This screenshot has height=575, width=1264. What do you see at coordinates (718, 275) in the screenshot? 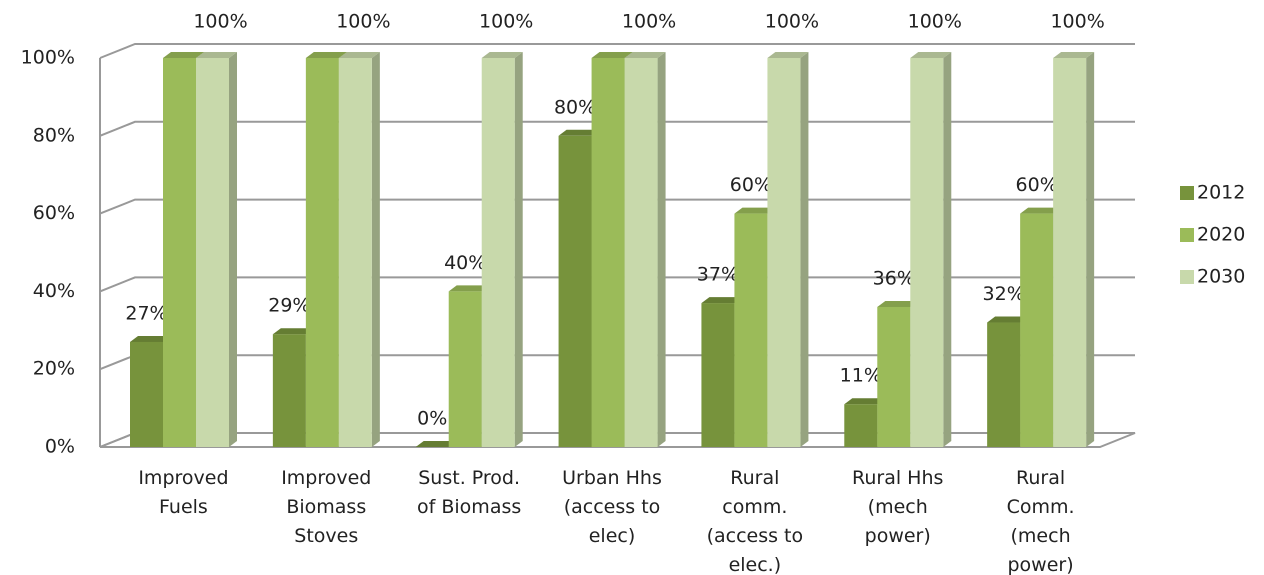
I see `value-label: 37%` at bounding box center [718, 275].